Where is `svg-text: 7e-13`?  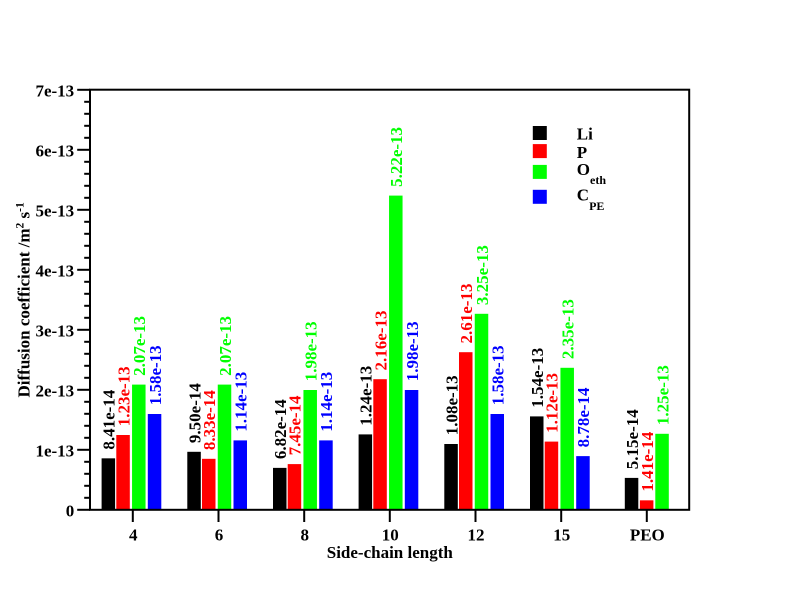 svg-text: 7e-13 is located at coordinates (54, 91).